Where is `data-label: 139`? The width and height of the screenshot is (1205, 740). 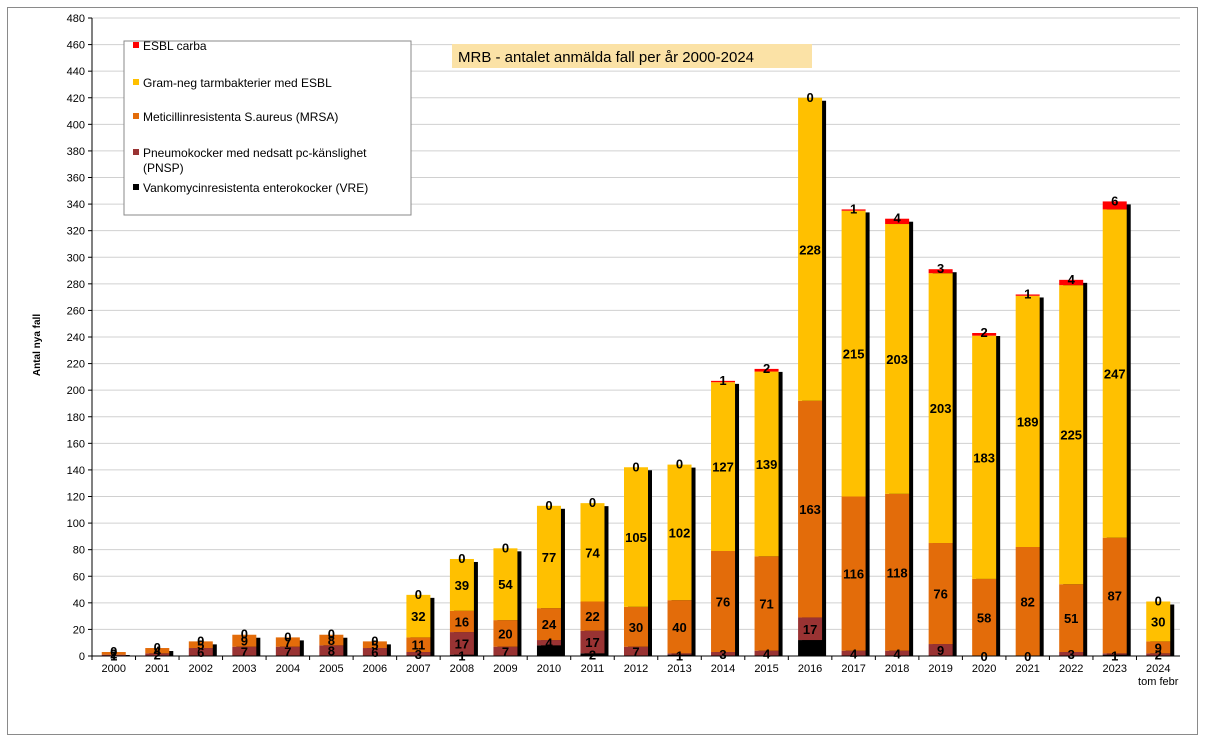
data-label: 139 is located at coordinates (767, 464).